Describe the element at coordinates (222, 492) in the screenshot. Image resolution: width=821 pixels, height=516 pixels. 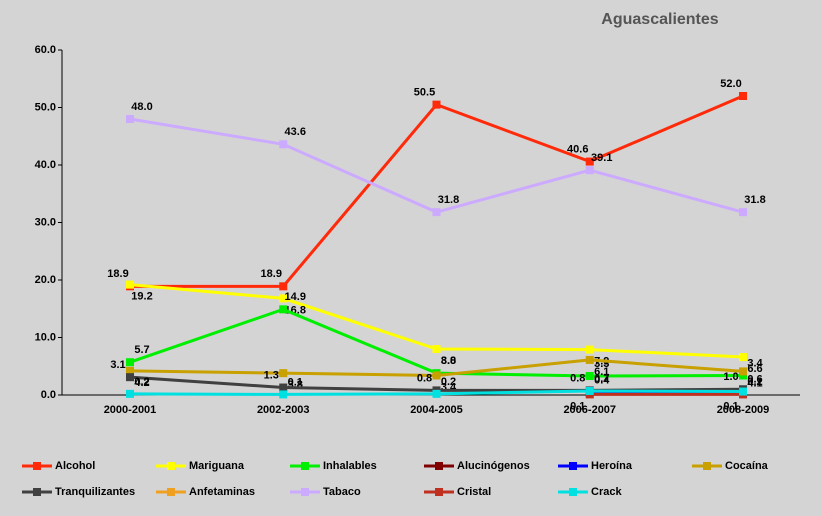
I see `legend-label: Anfetaminas` at that location.